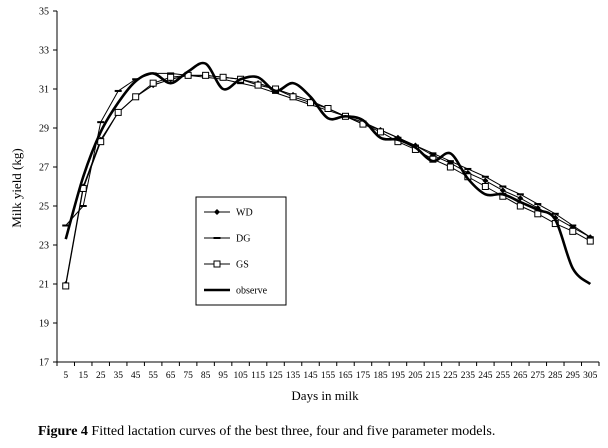 The height and width of the screenshot is (448, 608). I want to click on x-tick-label: 65, so click(171, 376).